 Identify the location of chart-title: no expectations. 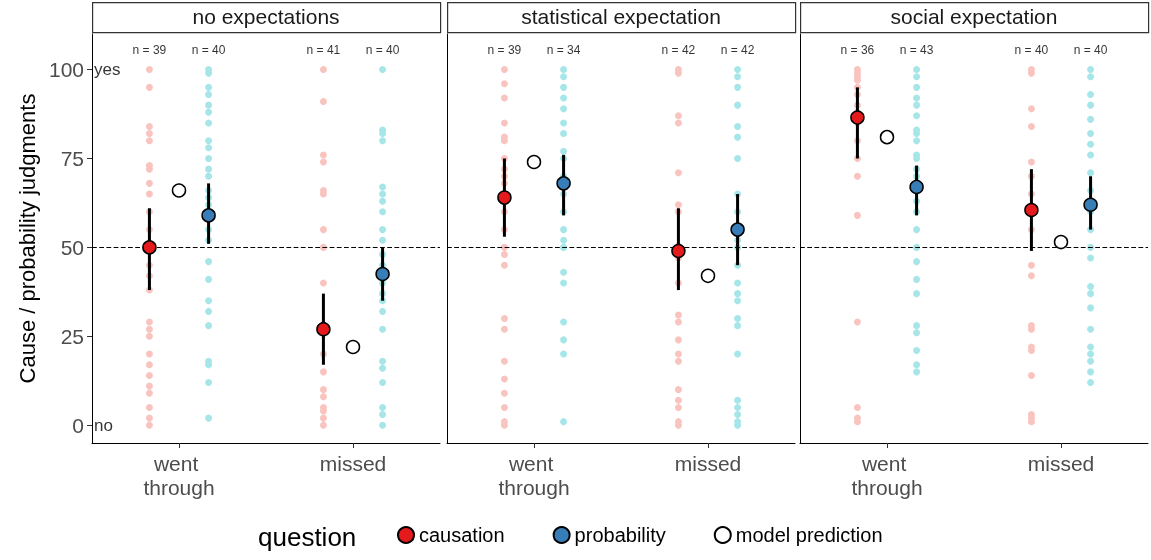
(266, 16).